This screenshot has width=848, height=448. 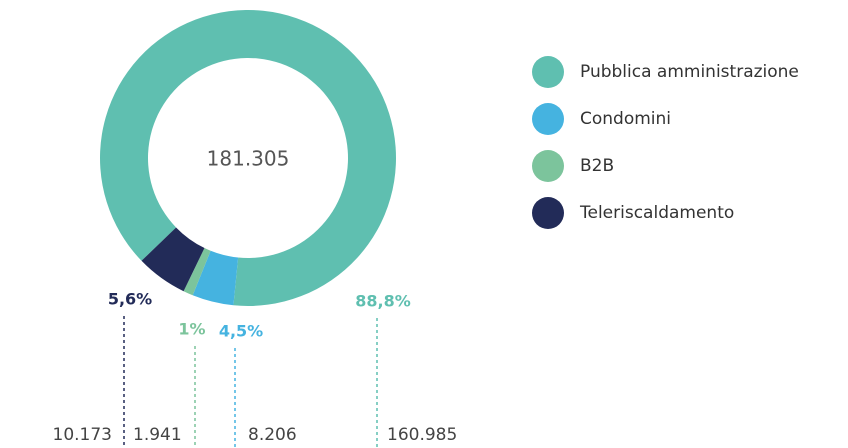 I want to click on percentage-label: 88,8%, so click(x=383, y=301).